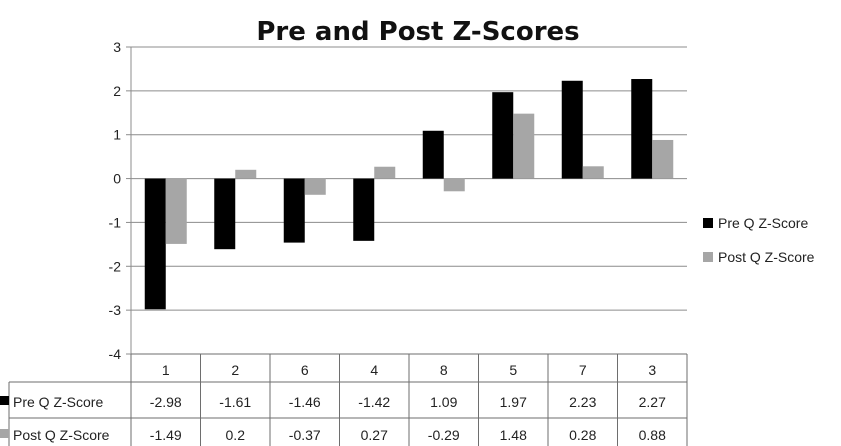 This screenshot has width=841, height=446. Describe the element at coordinates (374, 435) in the screenshot. I see `data-label: 0.27` at that location.